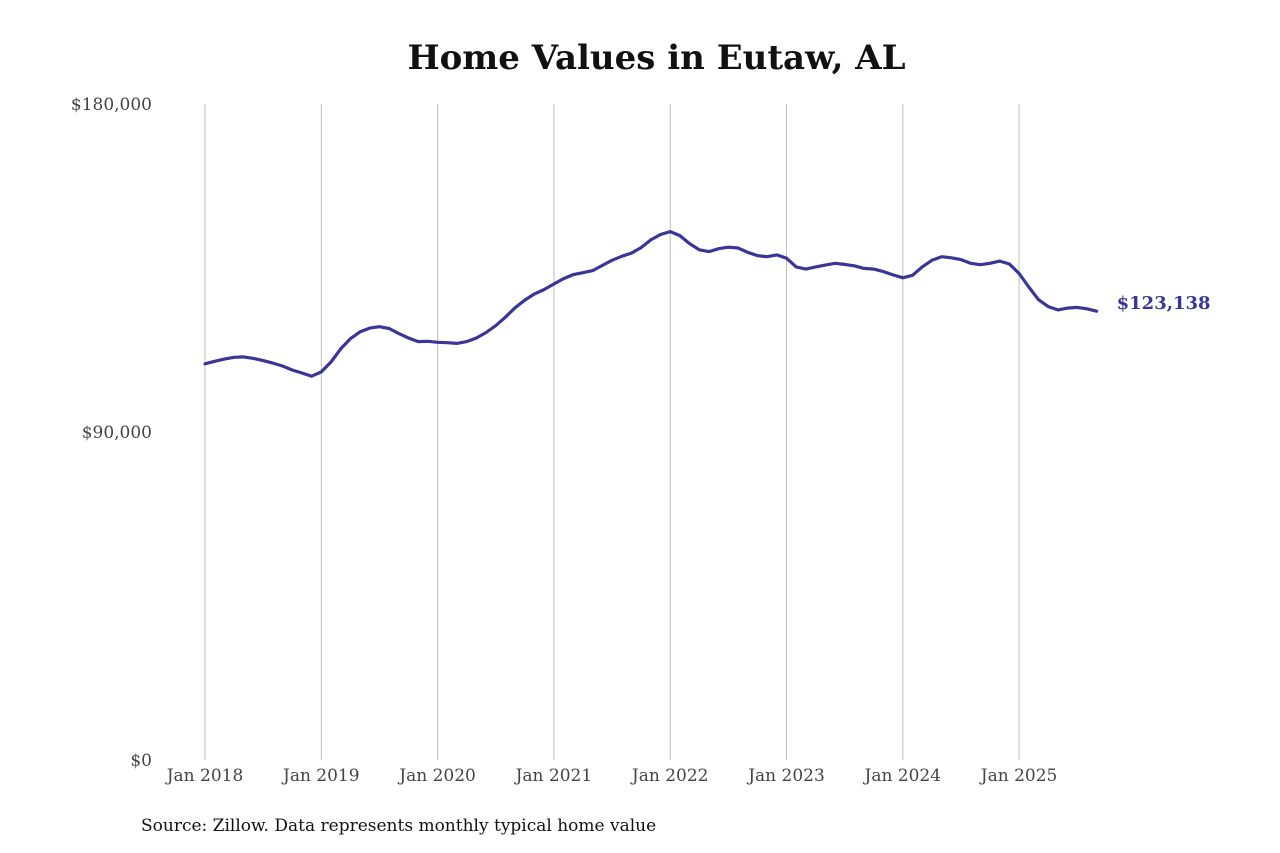 The height and width of the screenshot is (853, 1280). Describe the element at coordinates (553, 776) in the screenshot. I see `x-tick-label: Jan 2021` at that location.